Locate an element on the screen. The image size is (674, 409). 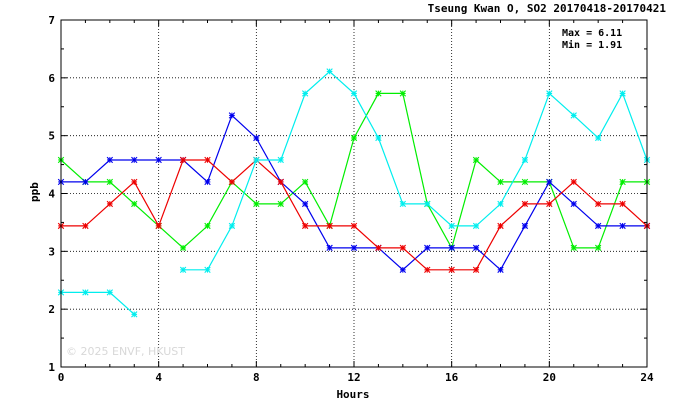
x-tick-label: 8 is located at coordinates (256, 377).